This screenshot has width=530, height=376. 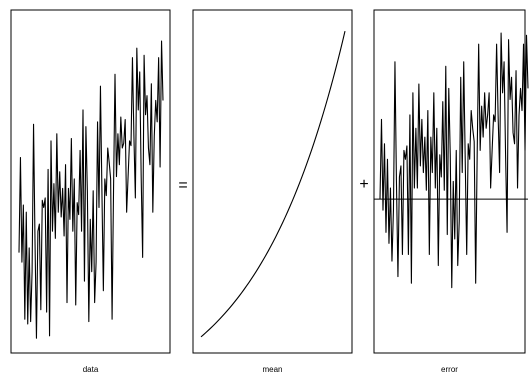 I want to click on error-xlabel: error, so click(x=449, y=369).